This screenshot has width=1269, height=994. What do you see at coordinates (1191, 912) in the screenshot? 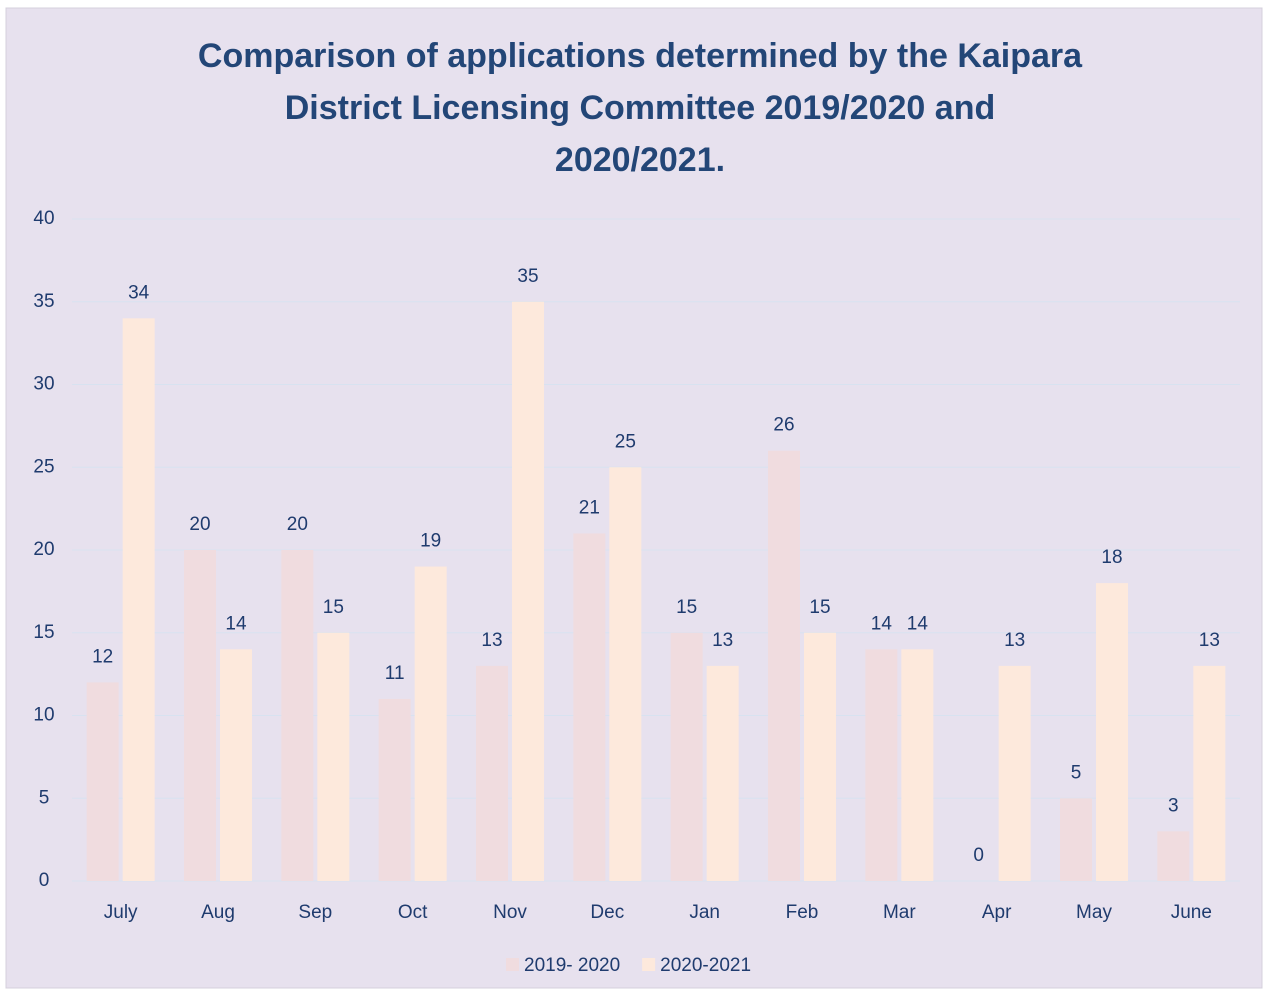
I see `x-tick-label: June` at bounding box center [1191, 912].